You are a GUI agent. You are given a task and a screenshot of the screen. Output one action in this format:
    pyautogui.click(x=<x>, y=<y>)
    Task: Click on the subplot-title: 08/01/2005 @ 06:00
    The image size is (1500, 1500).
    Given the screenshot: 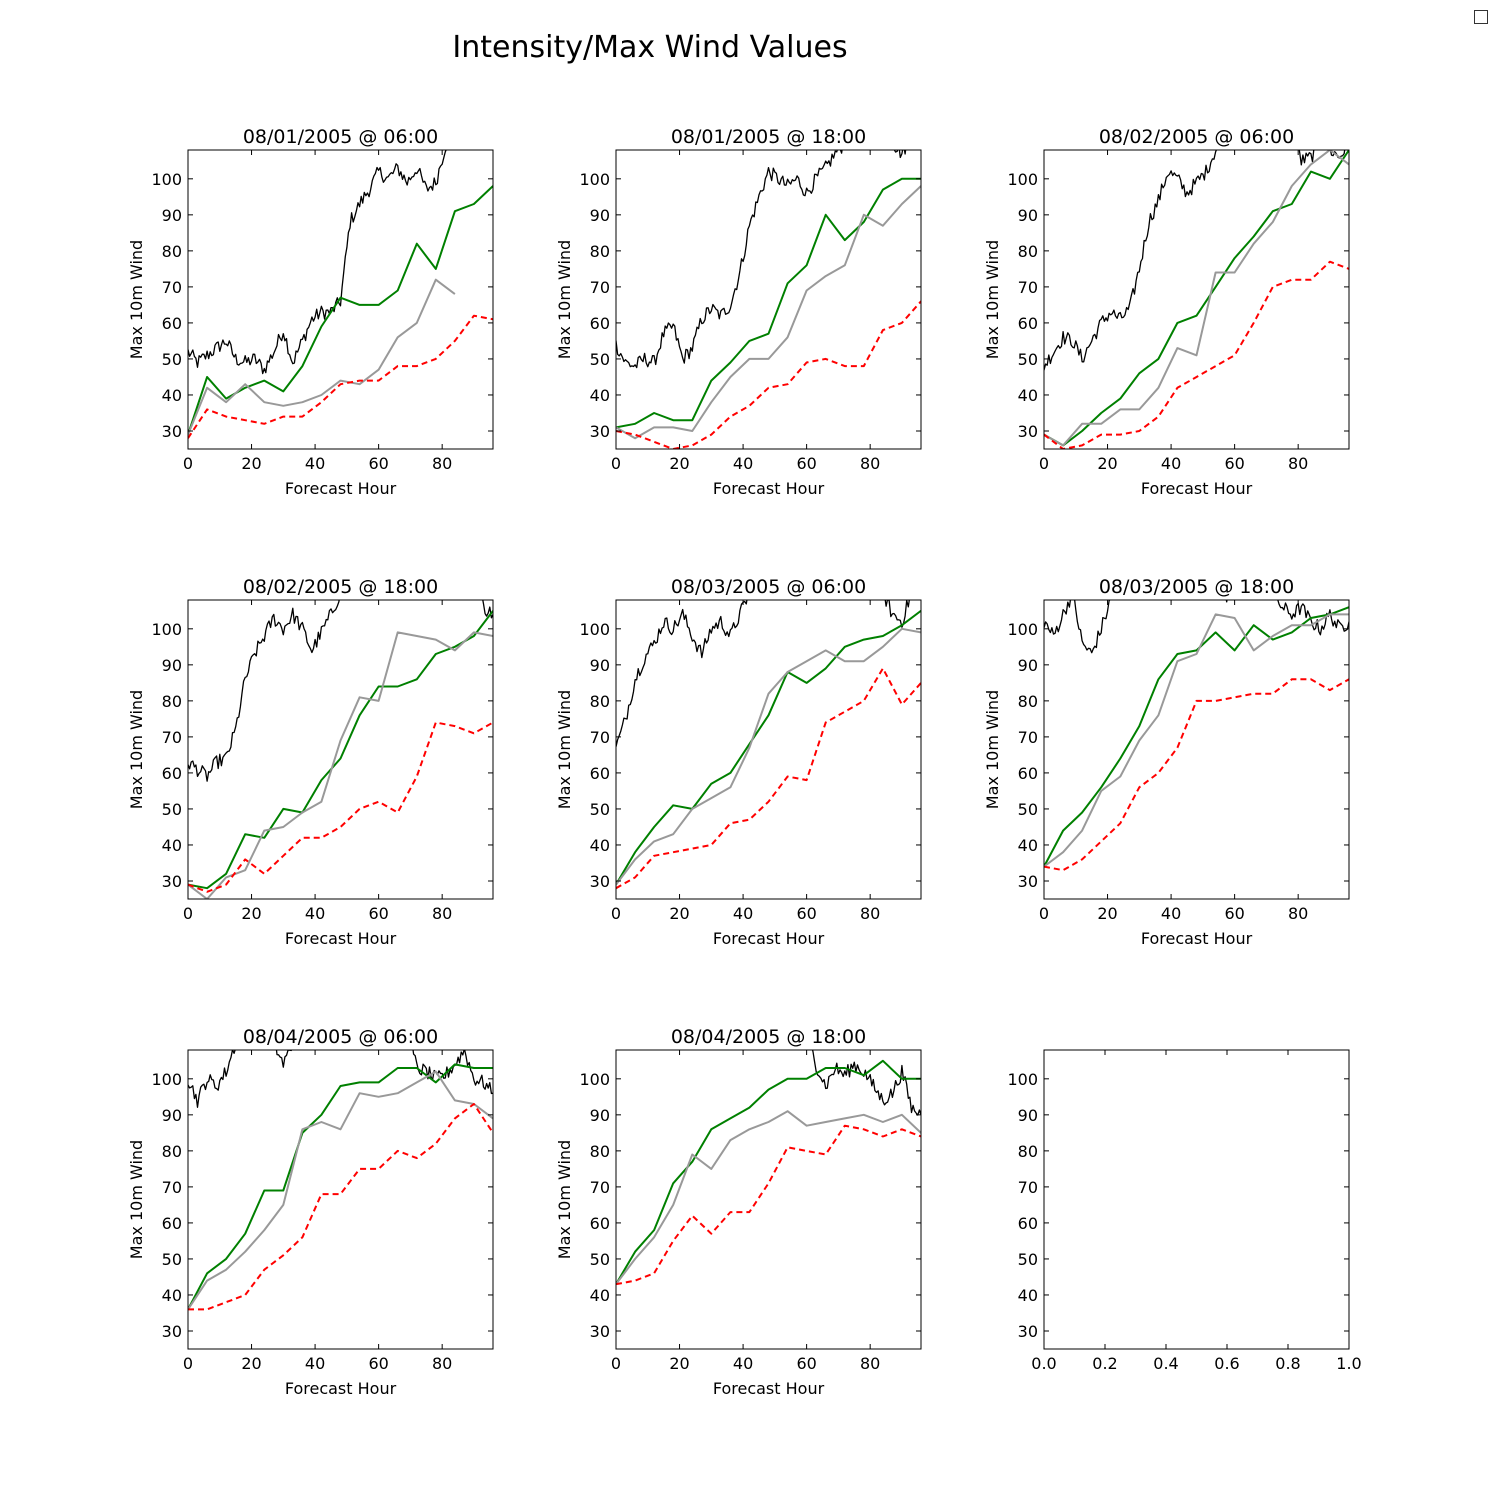 What is the action you would take?
    pyautogui.click(x=340, y=137)
    